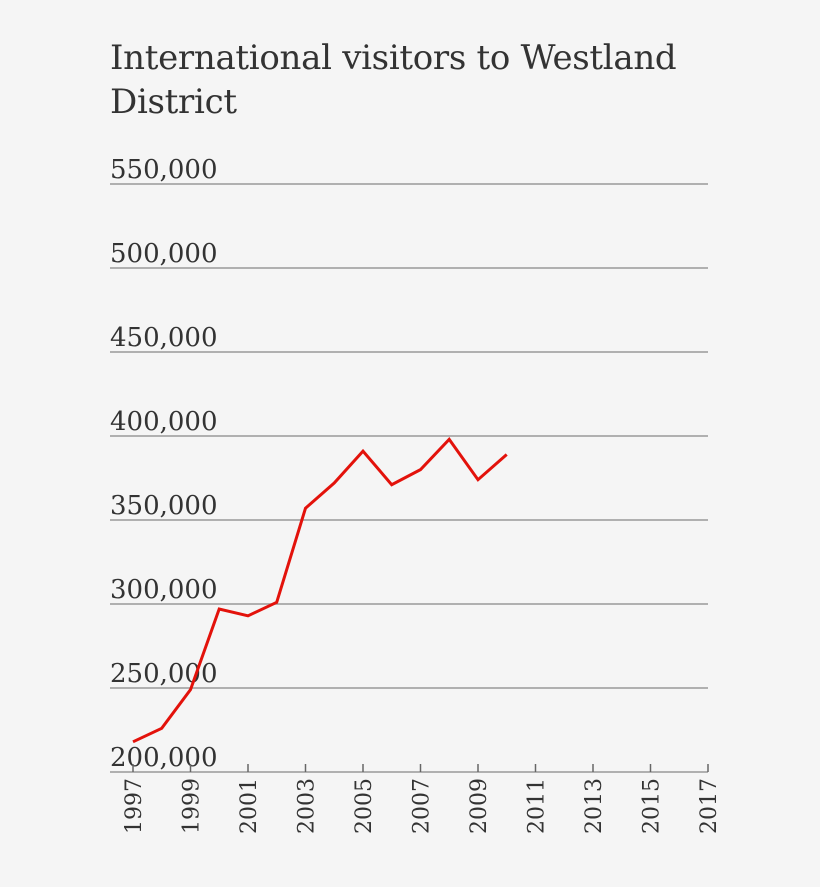 This screenshot has width=820, height=887. I want to click on x-tick-label-2001: 2001, so click(249, 806).